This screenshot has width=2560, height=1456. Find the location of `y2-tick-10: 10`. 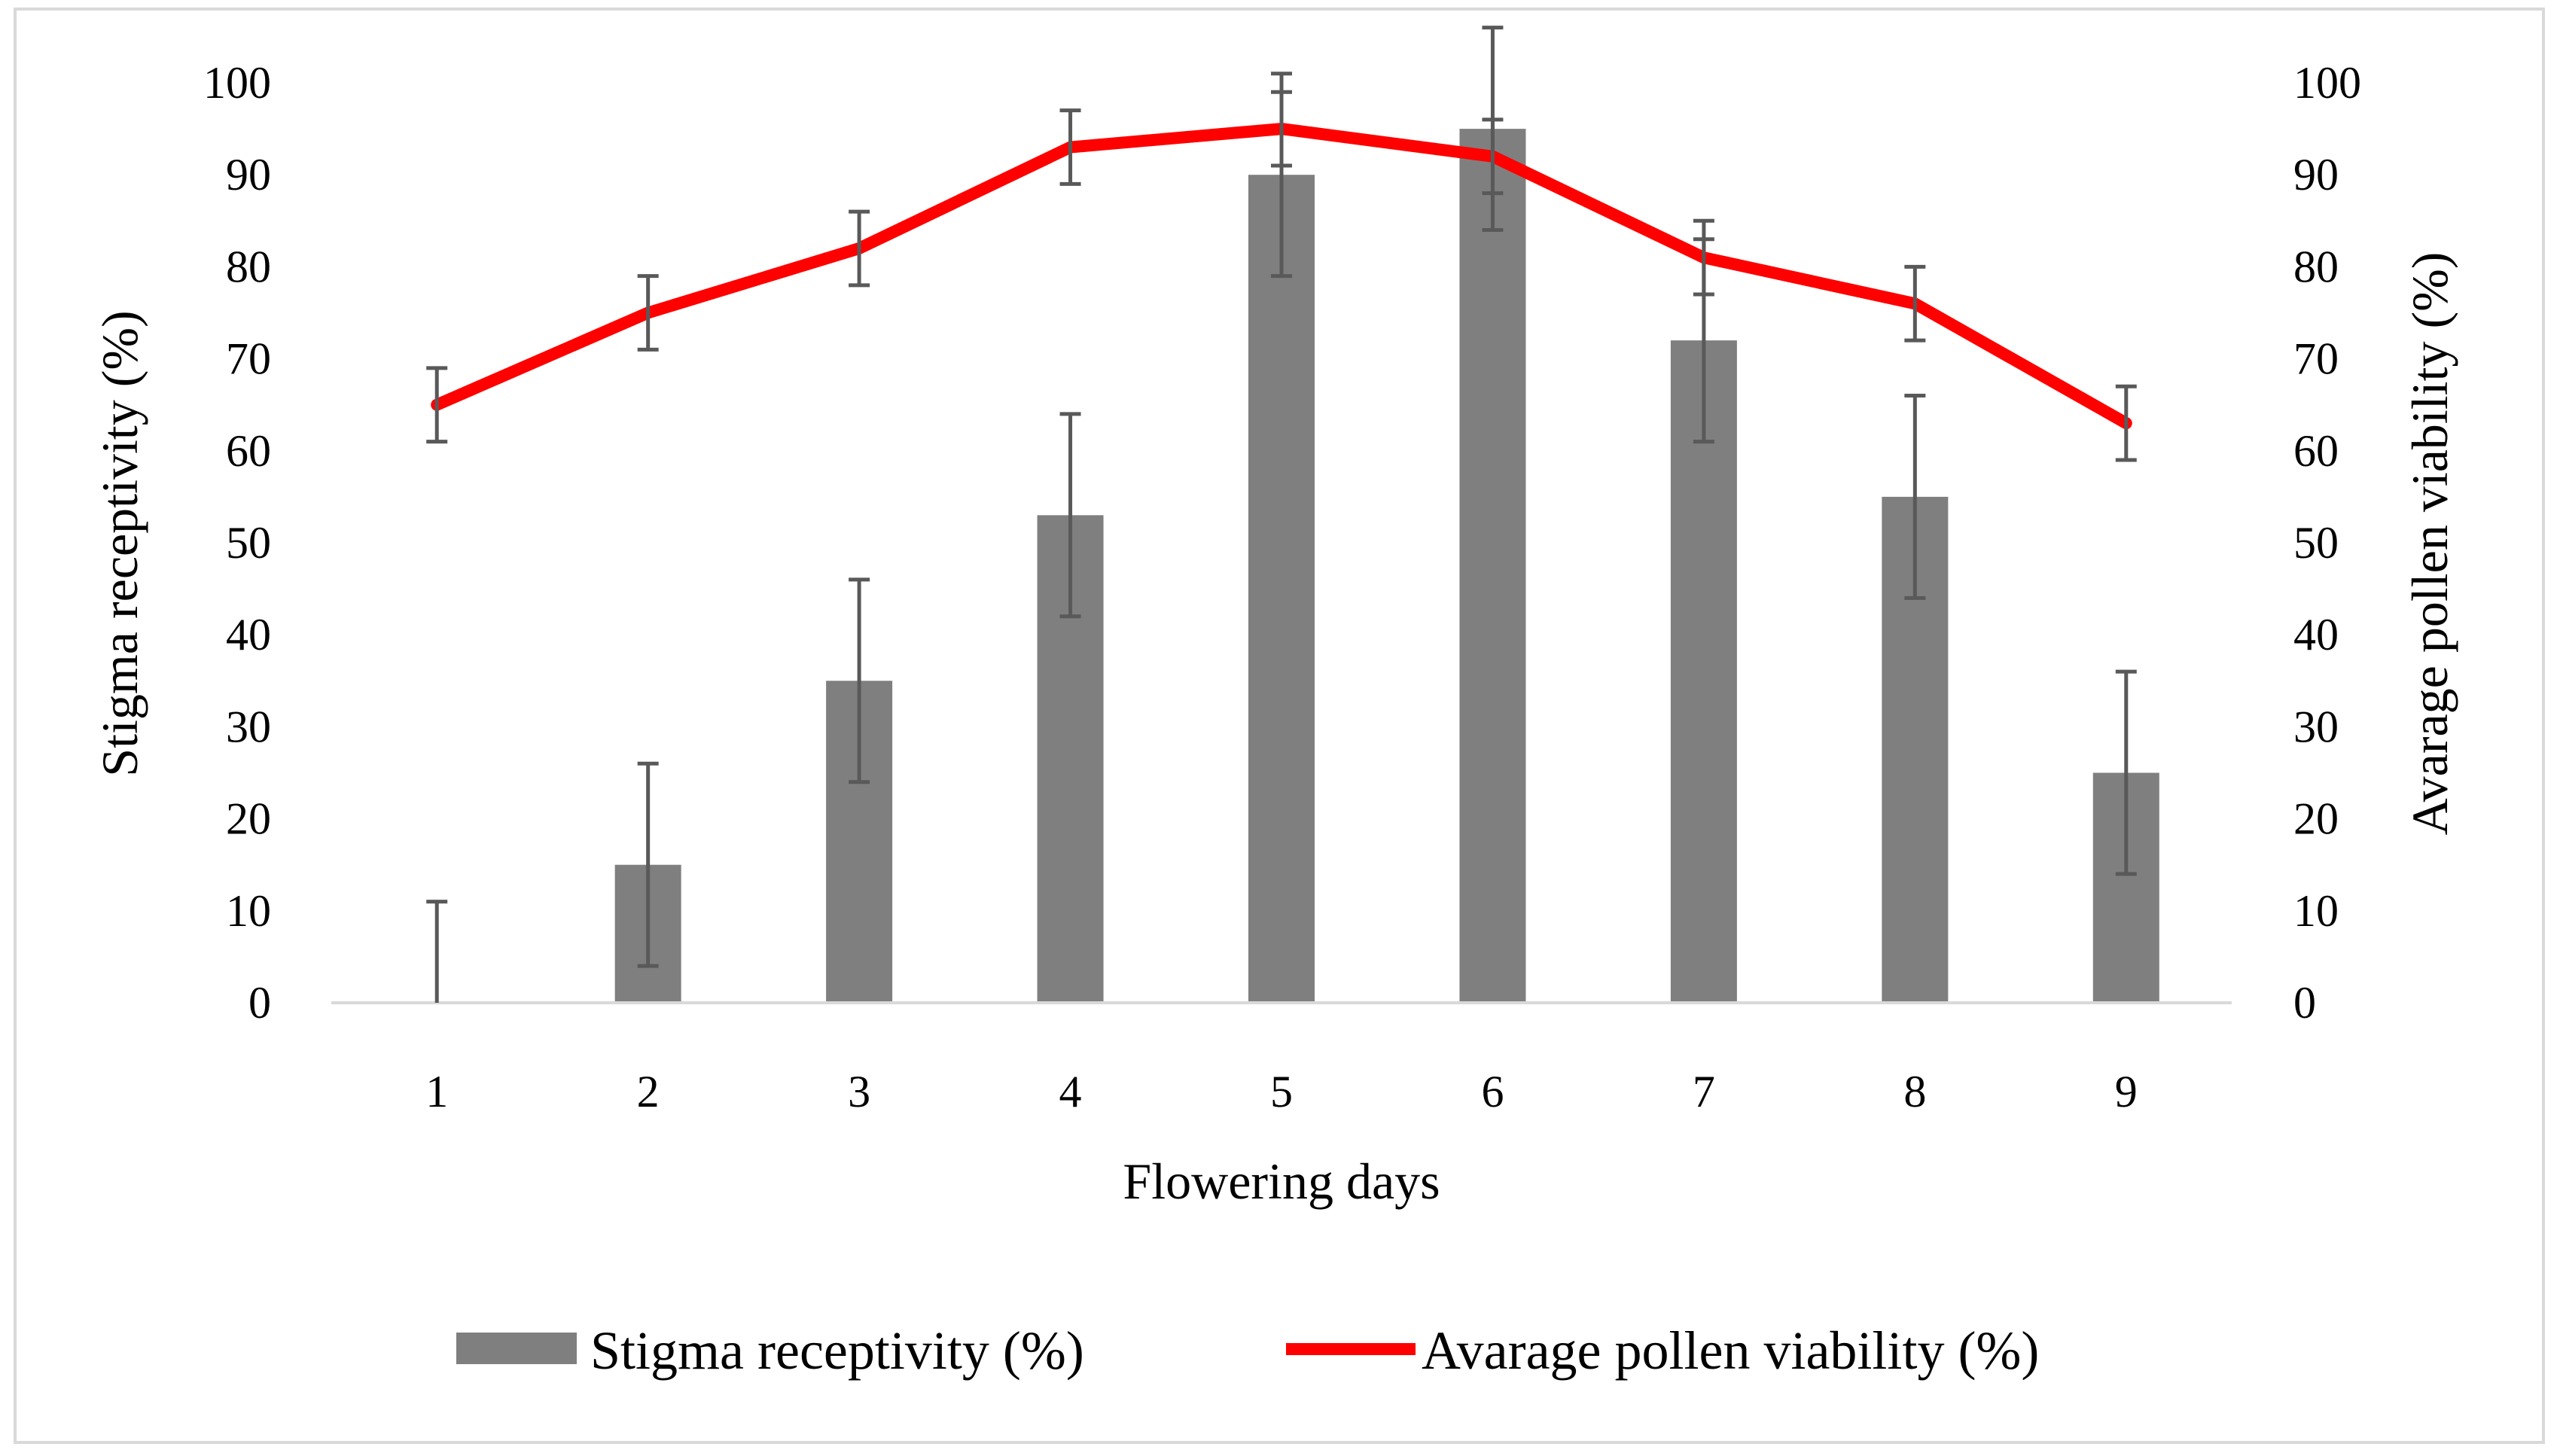

y2-tick-10: 10 is located at coordinates (2316, 911).